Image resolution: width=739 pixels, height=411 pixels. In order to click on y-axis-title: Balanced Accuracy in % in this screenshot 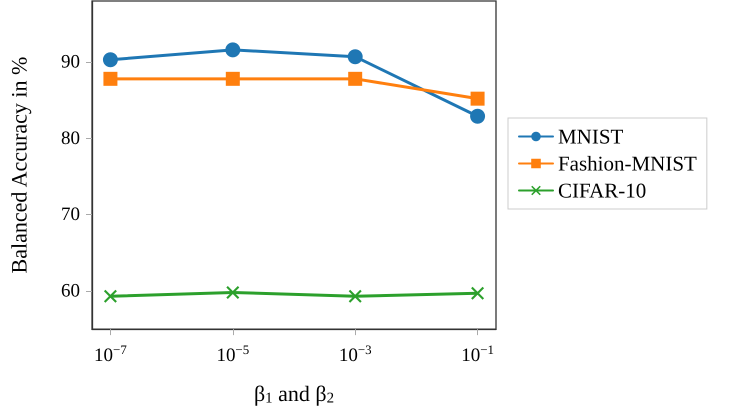, I will do `click(19, 165)`.